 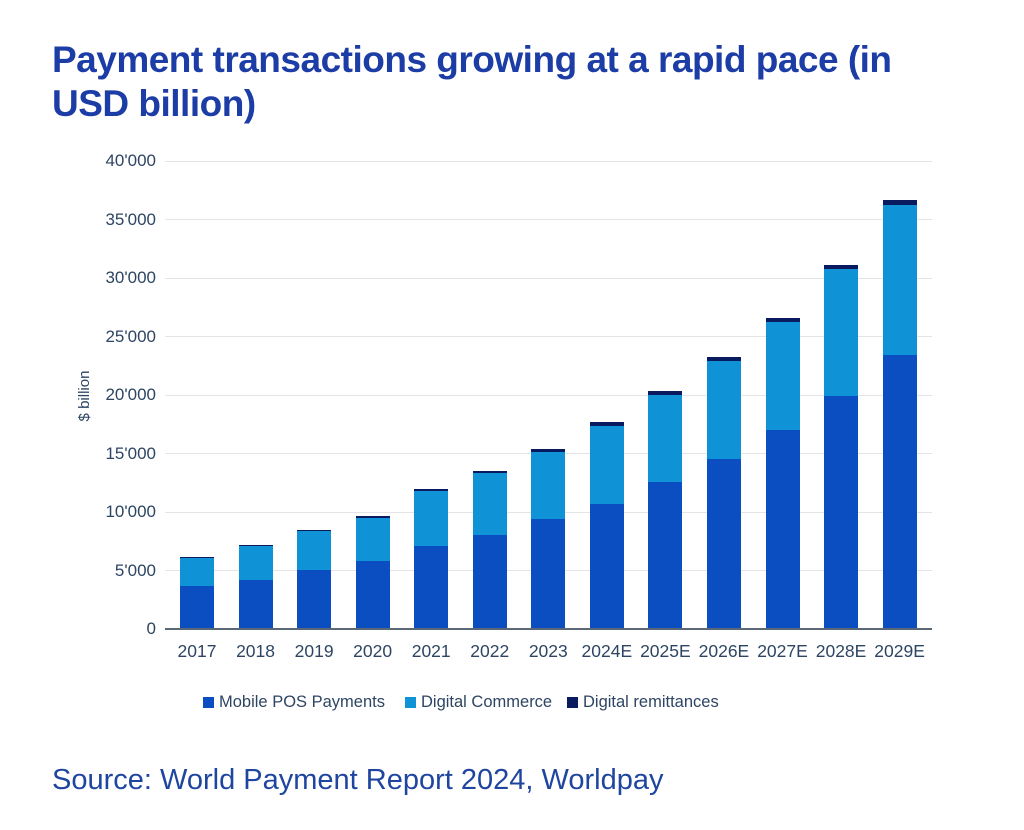 I want to click on bar-2026e-digital-commerce, so click(x=723, y=409).